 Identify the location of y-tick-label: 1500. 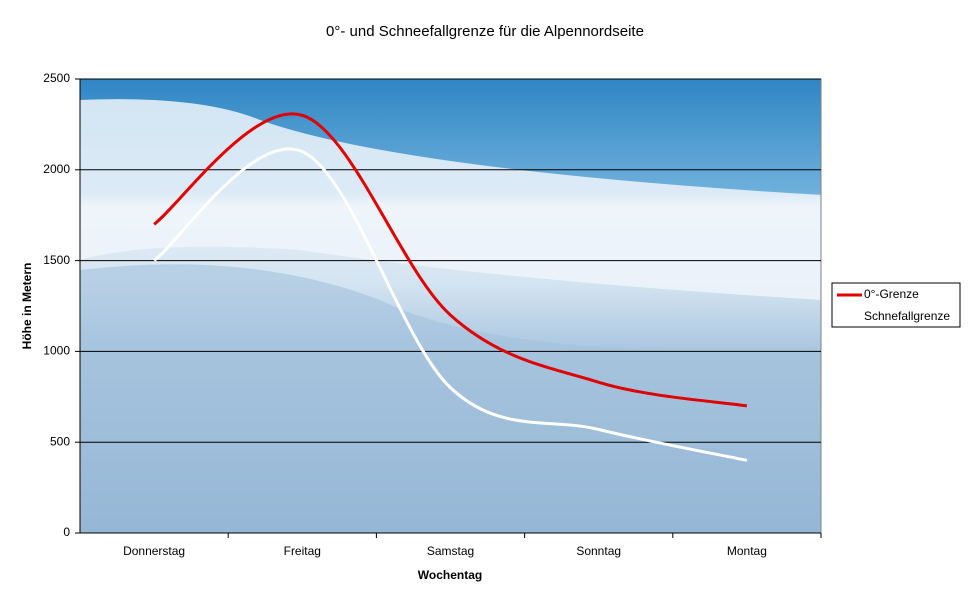
(56, 260).